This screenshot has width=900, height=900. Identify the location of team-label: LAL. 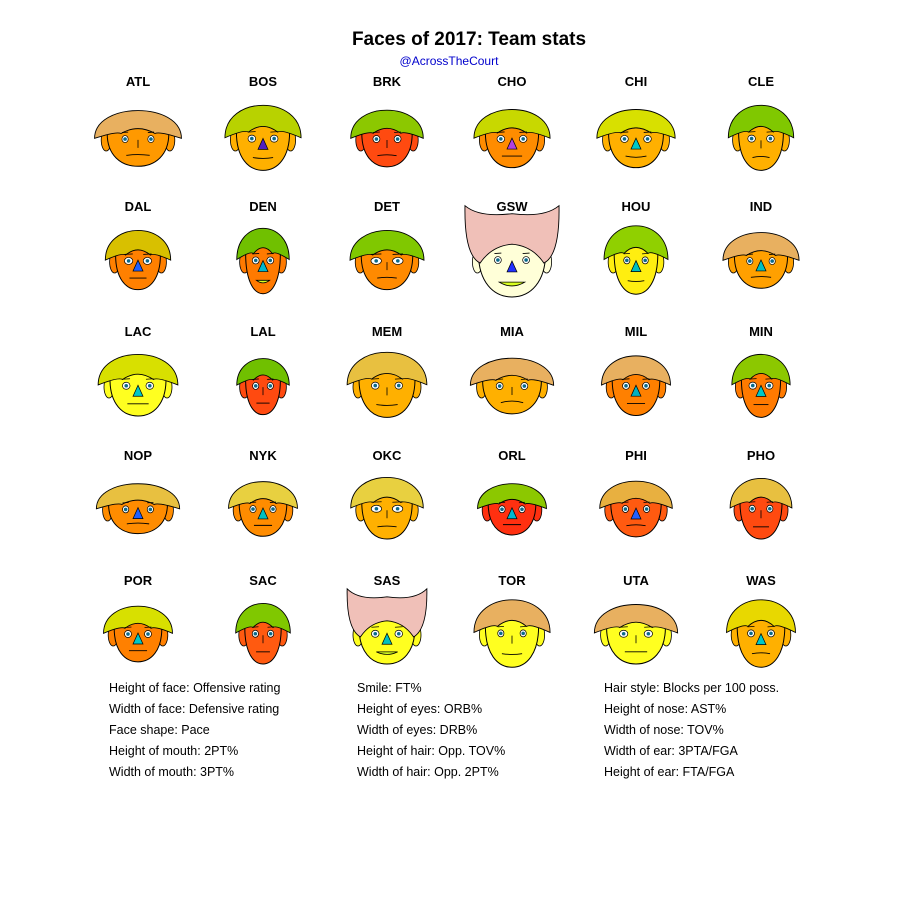
(262, 331).